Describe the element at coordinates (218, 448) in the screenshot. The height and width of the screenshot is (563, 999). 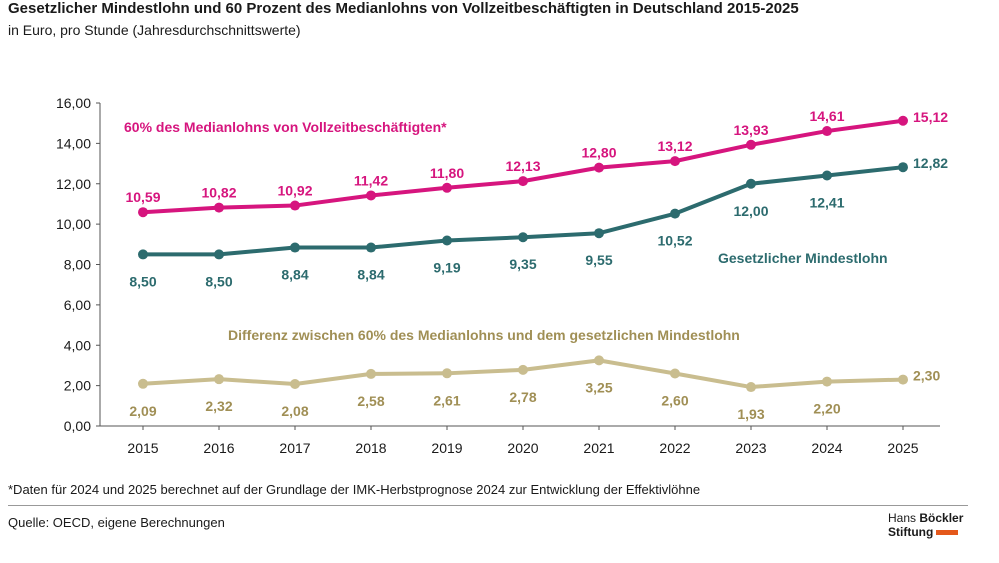
I see `x-tick-label: 2016` at that location.